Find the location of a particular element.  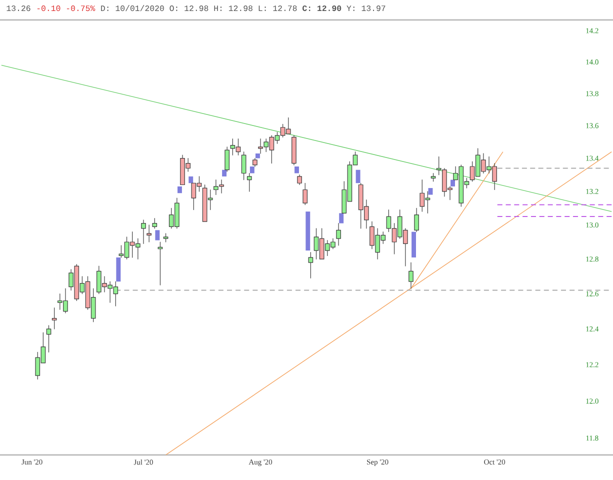

text: 13.26 is located at coordinates (18, 9).